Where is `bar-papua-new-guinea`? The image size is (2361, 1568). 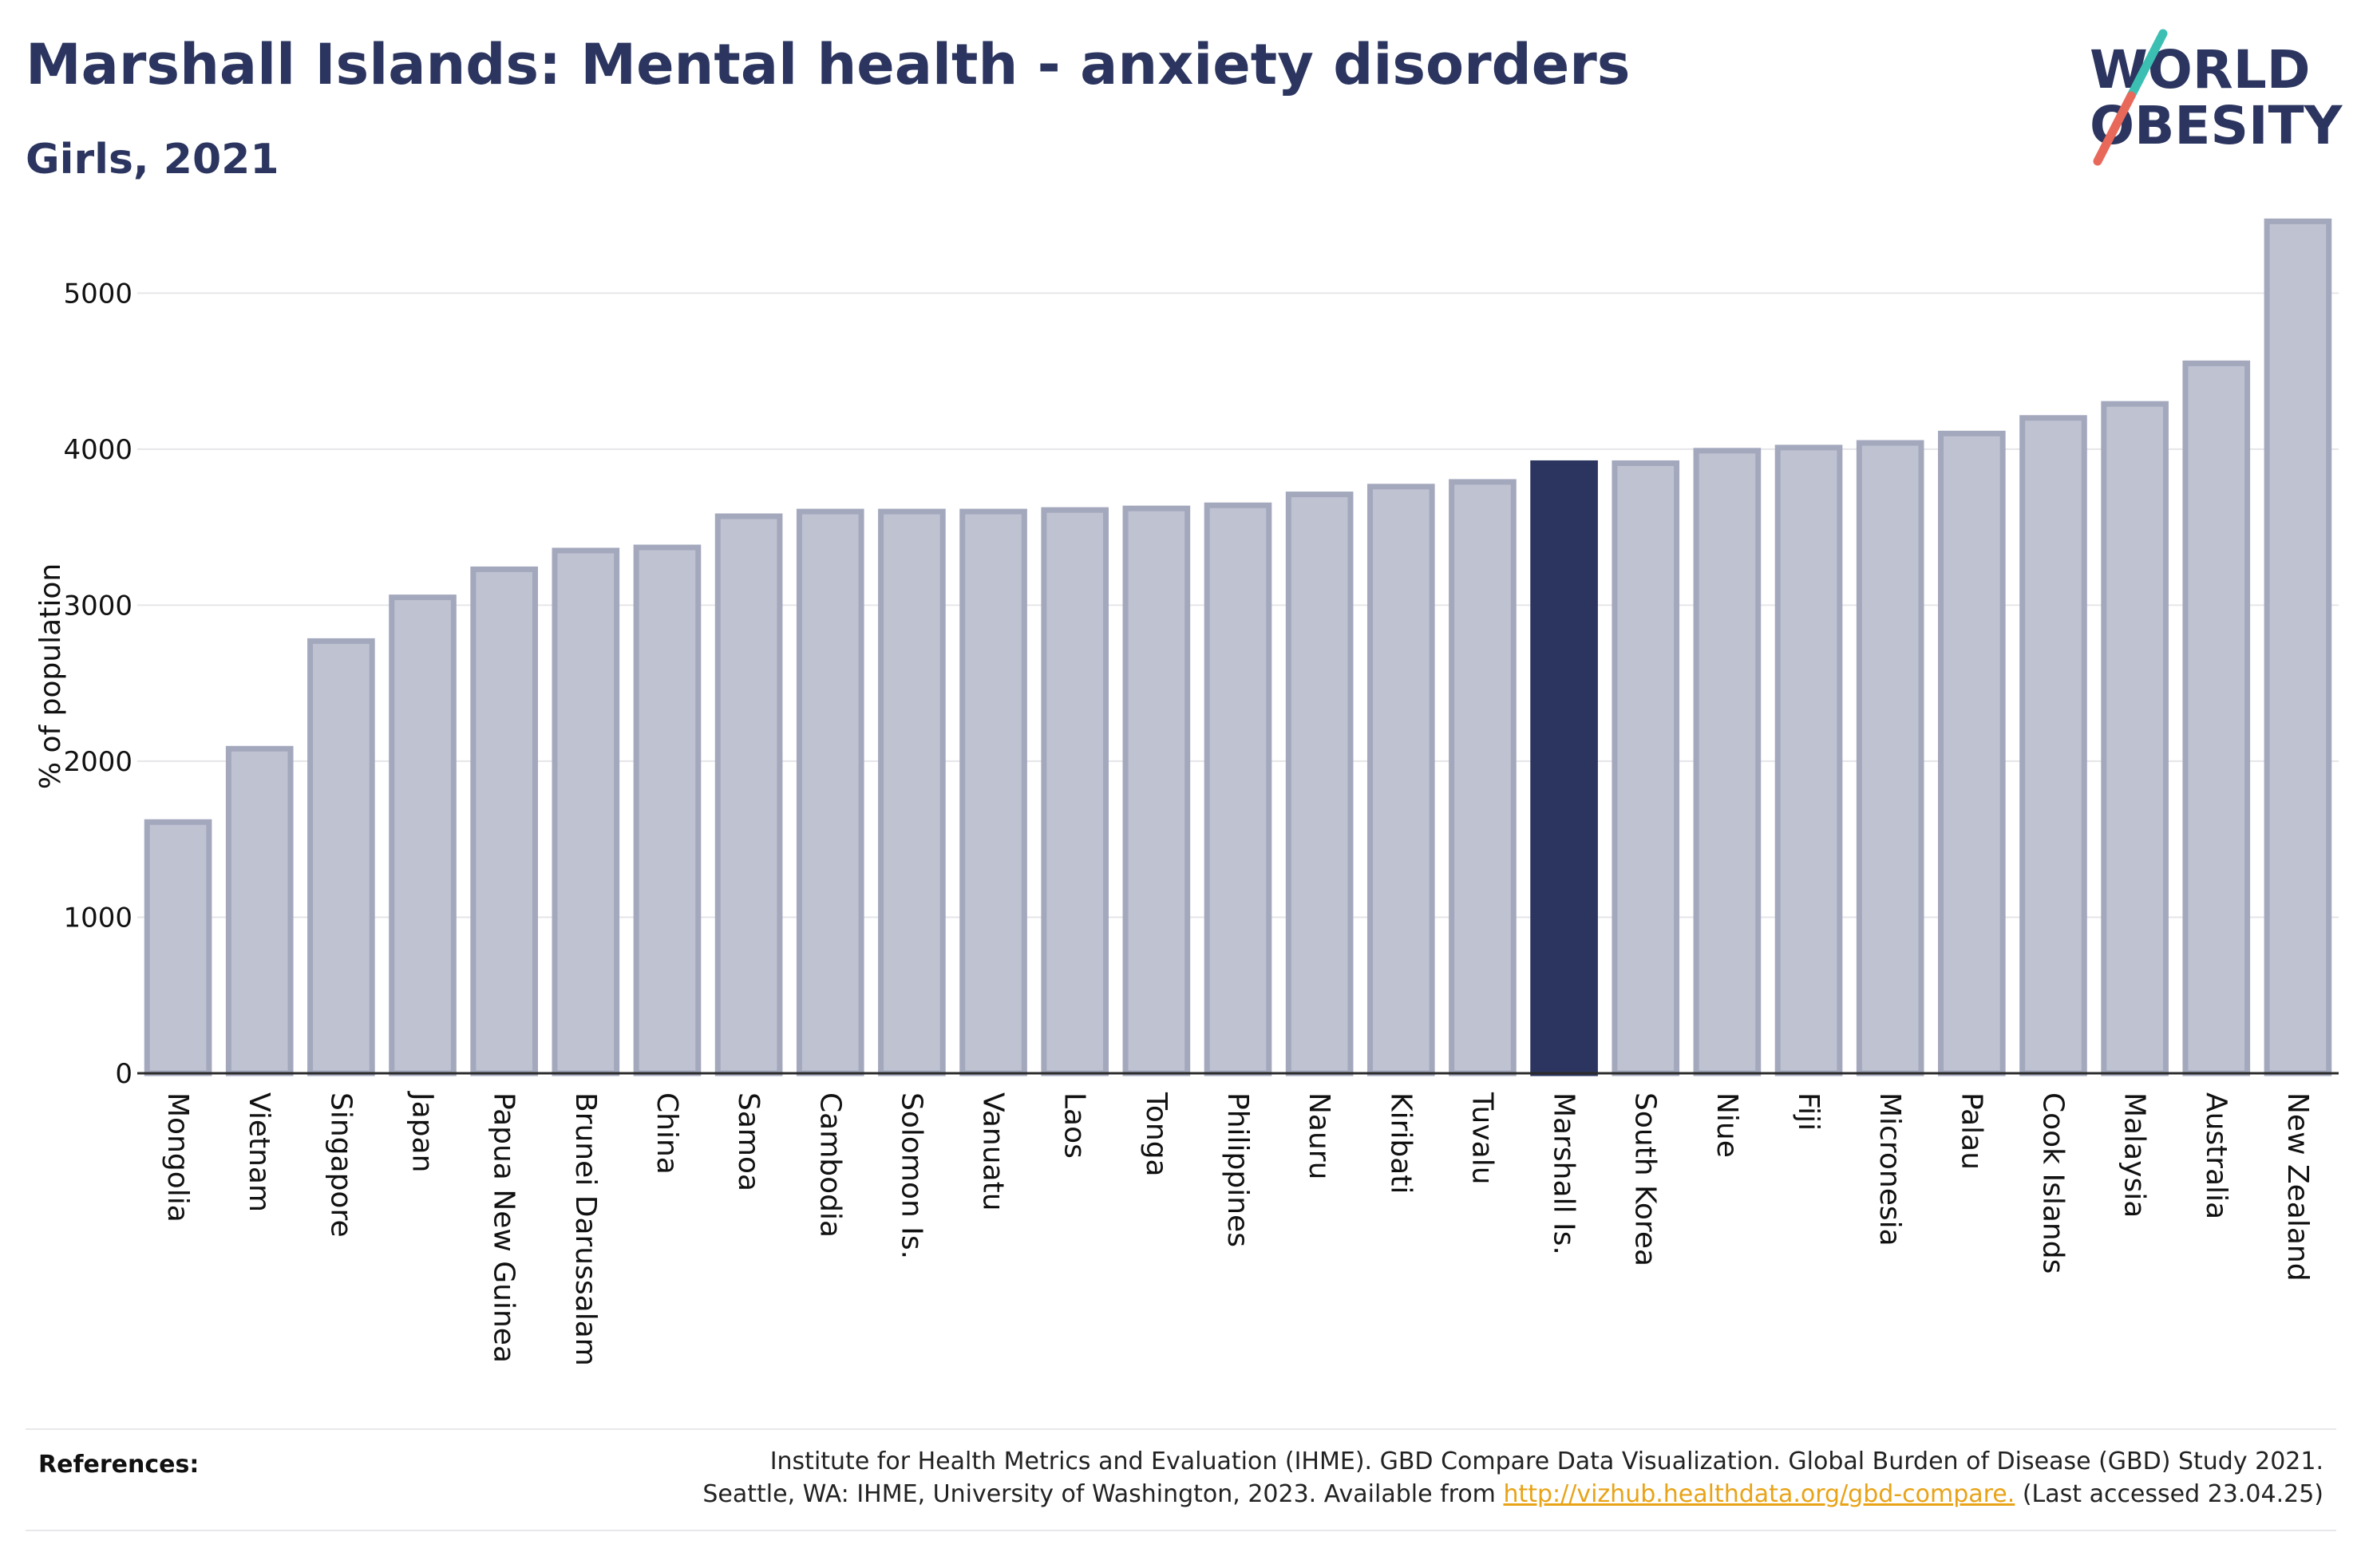
bar-papua-new-guinea is located at coordinates (504, 821).